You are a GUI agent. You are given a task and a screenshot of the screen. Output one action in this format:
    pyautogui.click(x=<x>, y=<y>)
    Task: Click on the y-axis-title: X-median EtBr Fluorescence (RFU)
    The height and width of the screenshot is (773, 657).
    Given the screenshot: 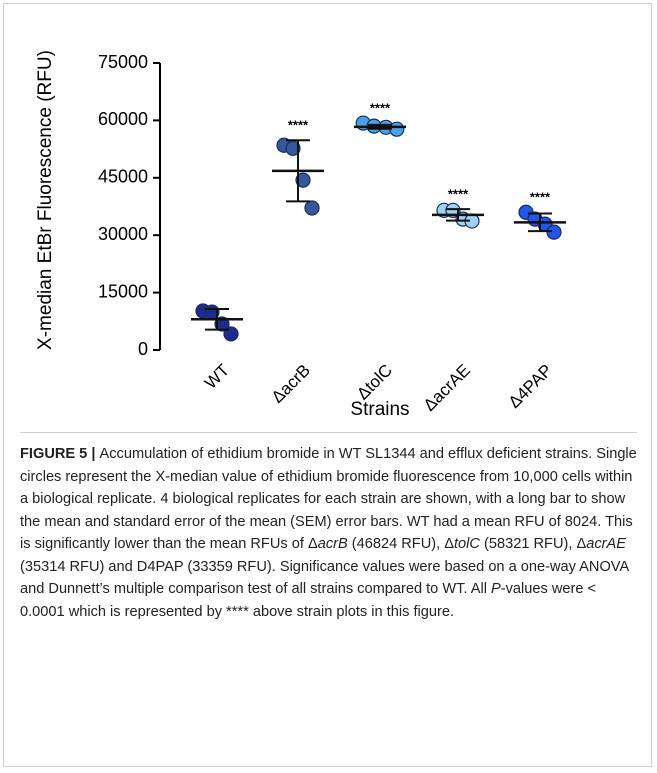 What is the action you would take?
    pyautogui.click(x=45, y=200)
    